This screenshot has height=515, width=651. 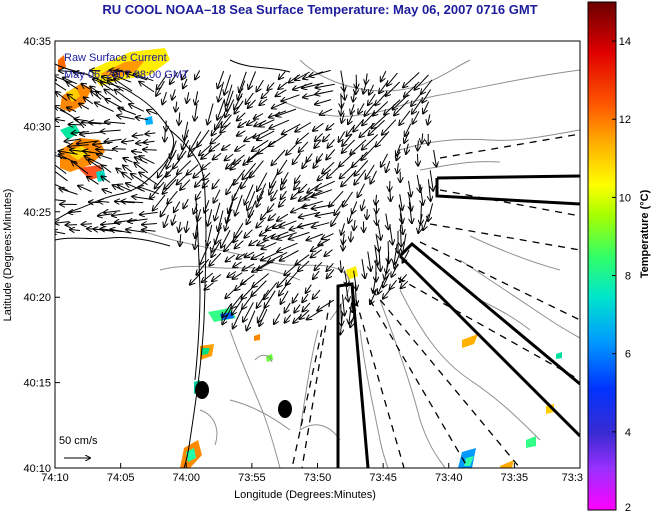 I want to click on legend-line-1: Raw Surface Current, so click(x=115, y=58).